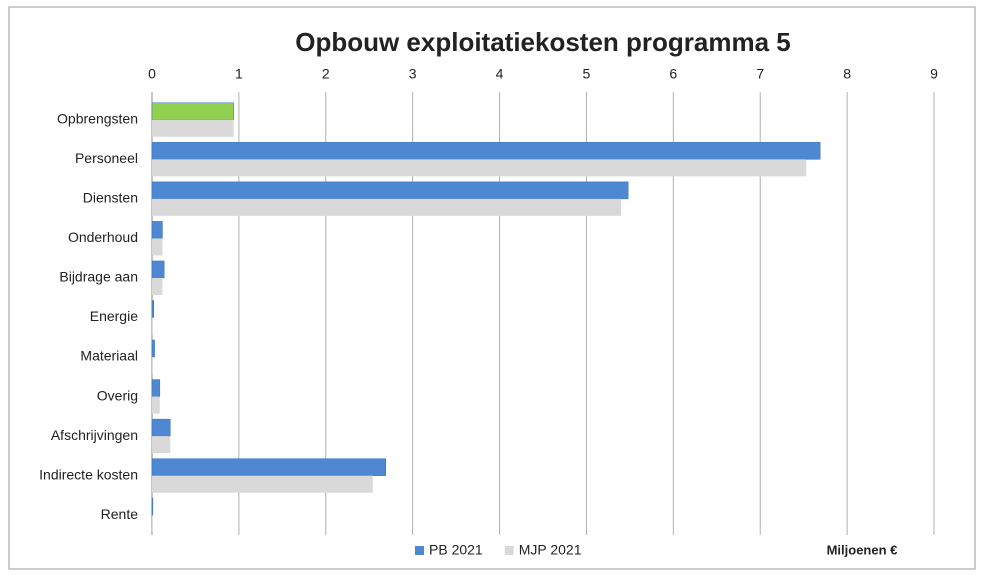  I want to click on x-tick-label: 6, so click(673, 74).